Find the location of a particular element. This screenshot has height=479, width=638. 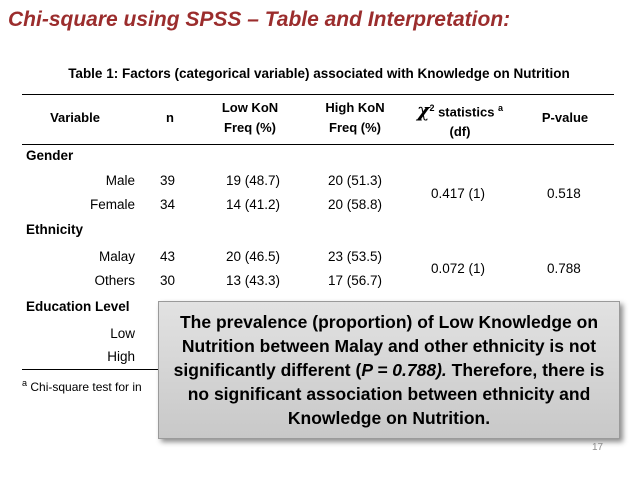

table-top-rule is located at coordinates (318, 94).